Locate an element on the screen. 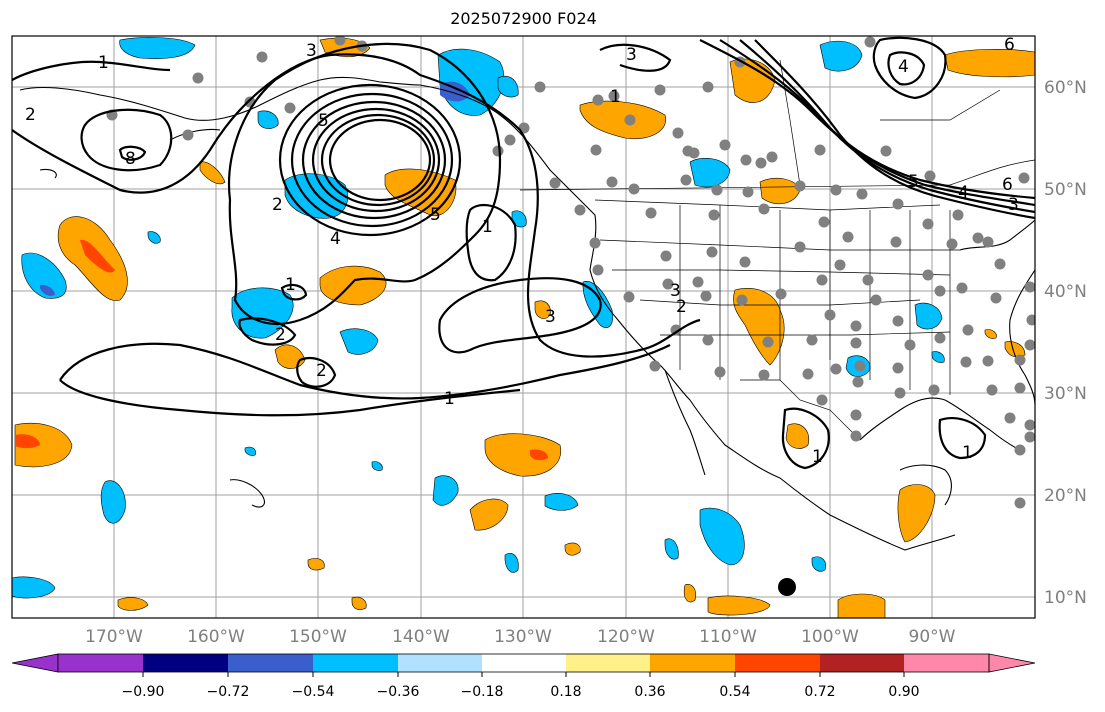  colorbar-max-extend is located at coordinates (1012, 663).